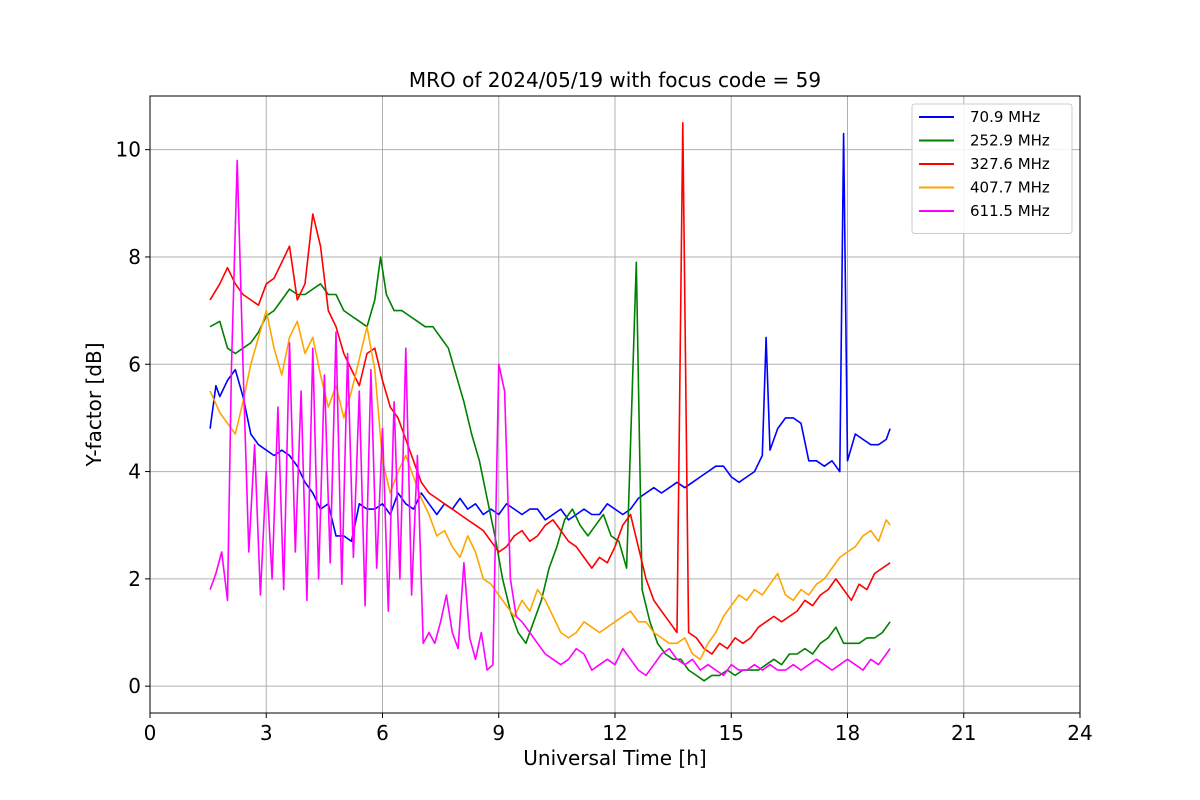 The width and height of the screenshot is (1200, 800). I want to click on x-tick-label: 21, so click(963, 733).